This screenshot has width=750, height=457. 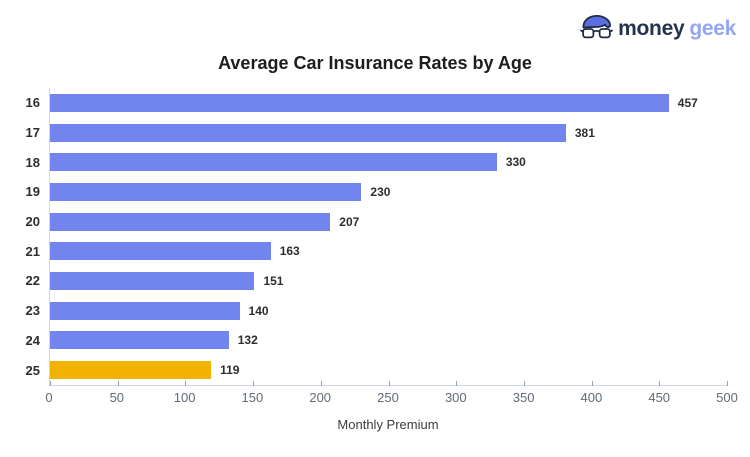 I want to click on x-axis-tick-label: 450, so click(x=659, y=397).